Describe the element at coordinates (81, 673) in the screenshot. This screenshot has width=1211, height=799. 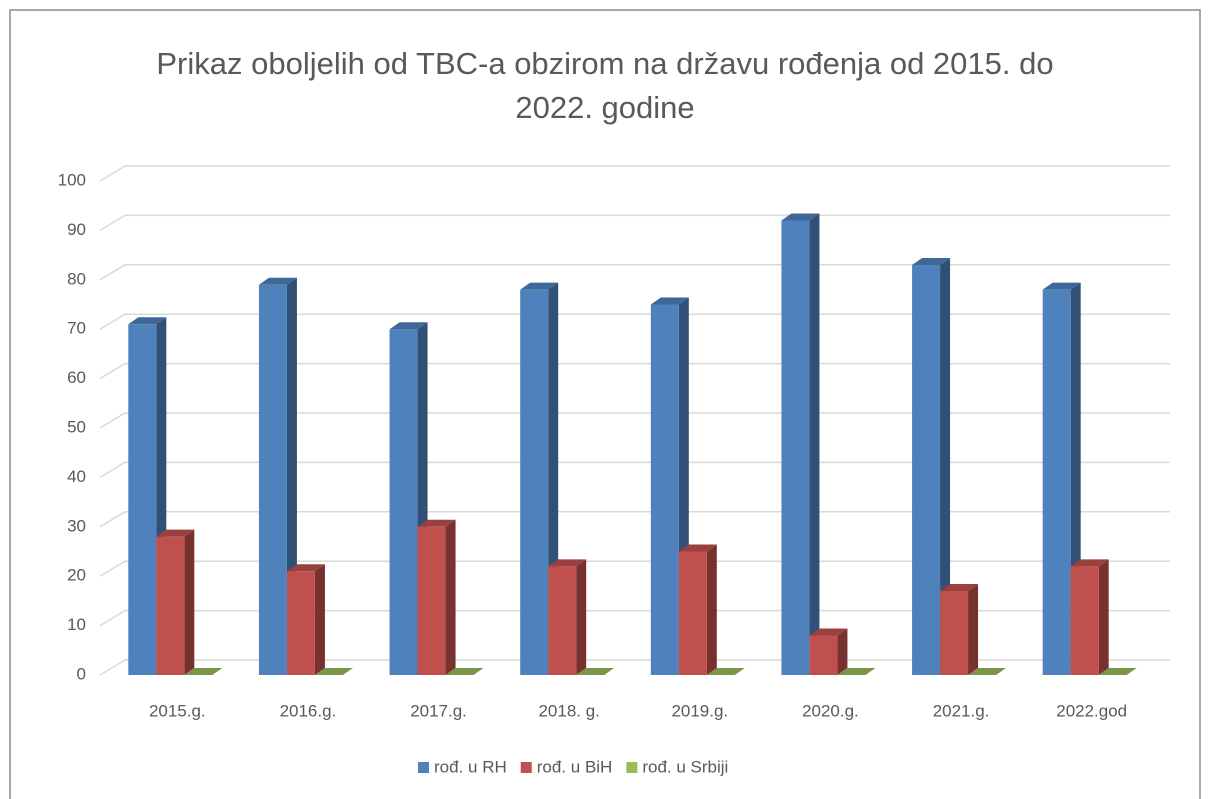
I see `y-tick-label: 0` at that location.